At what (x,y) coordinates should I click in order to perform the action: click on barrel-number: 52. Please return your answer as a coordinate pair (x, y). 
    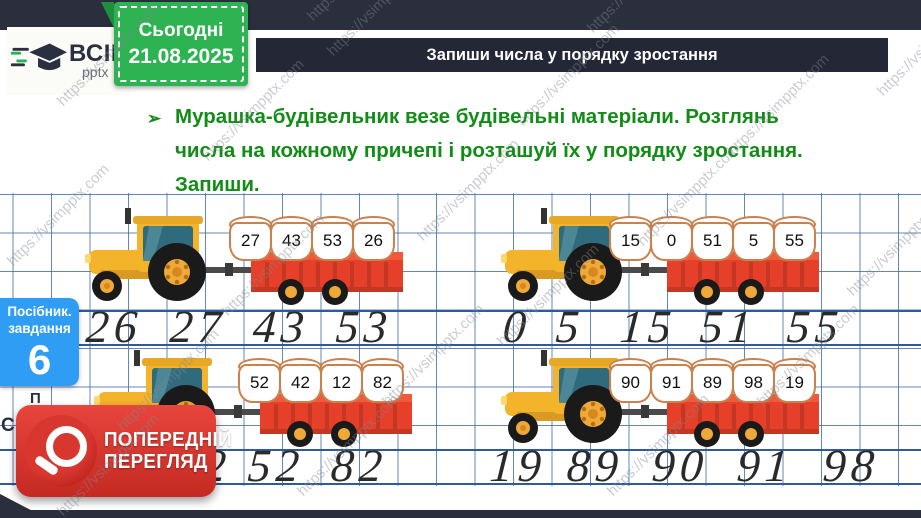
    Looking at the image, I should click on (259, 382).